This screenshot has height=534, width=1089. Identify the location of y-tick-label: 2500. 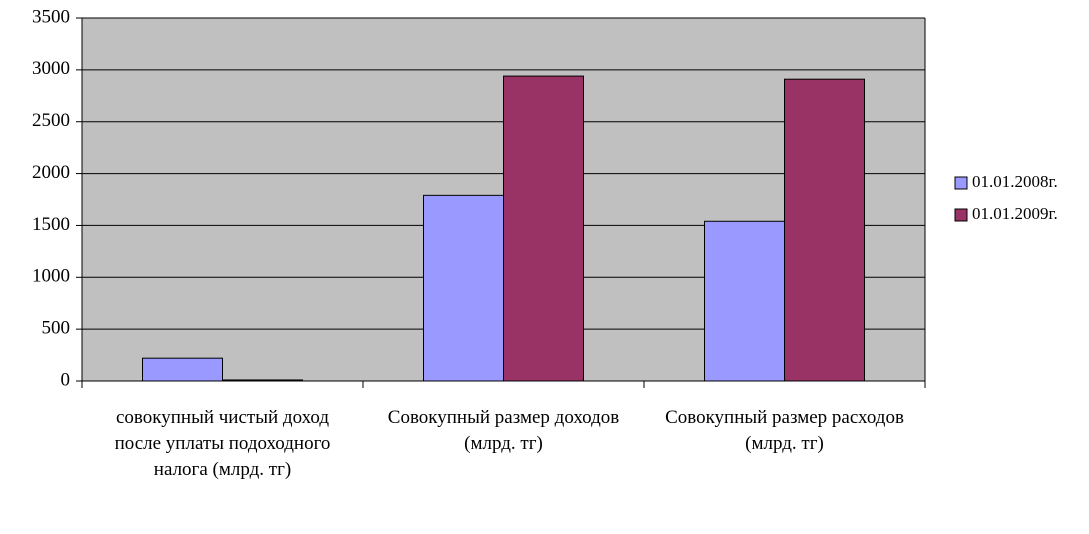
(51, 120).